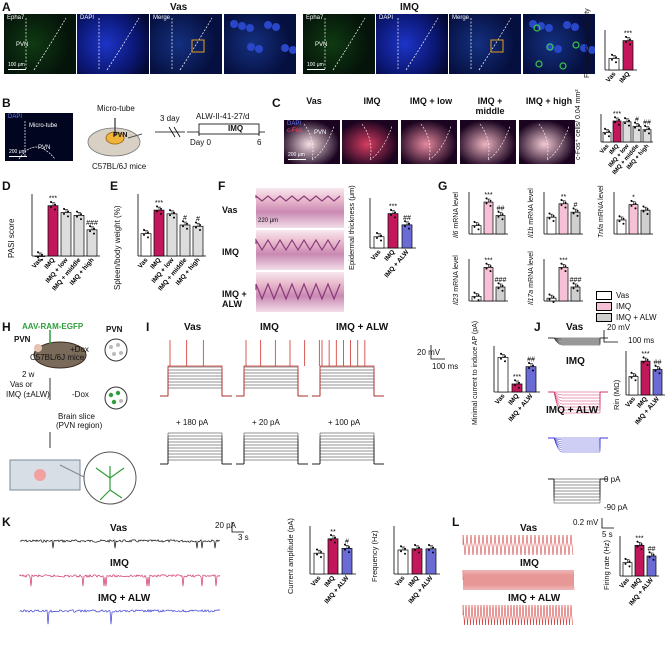  Describe the element at coordinates (193, 327) in the screenshot. I see `panel-i-title-0: Vas` at that location.